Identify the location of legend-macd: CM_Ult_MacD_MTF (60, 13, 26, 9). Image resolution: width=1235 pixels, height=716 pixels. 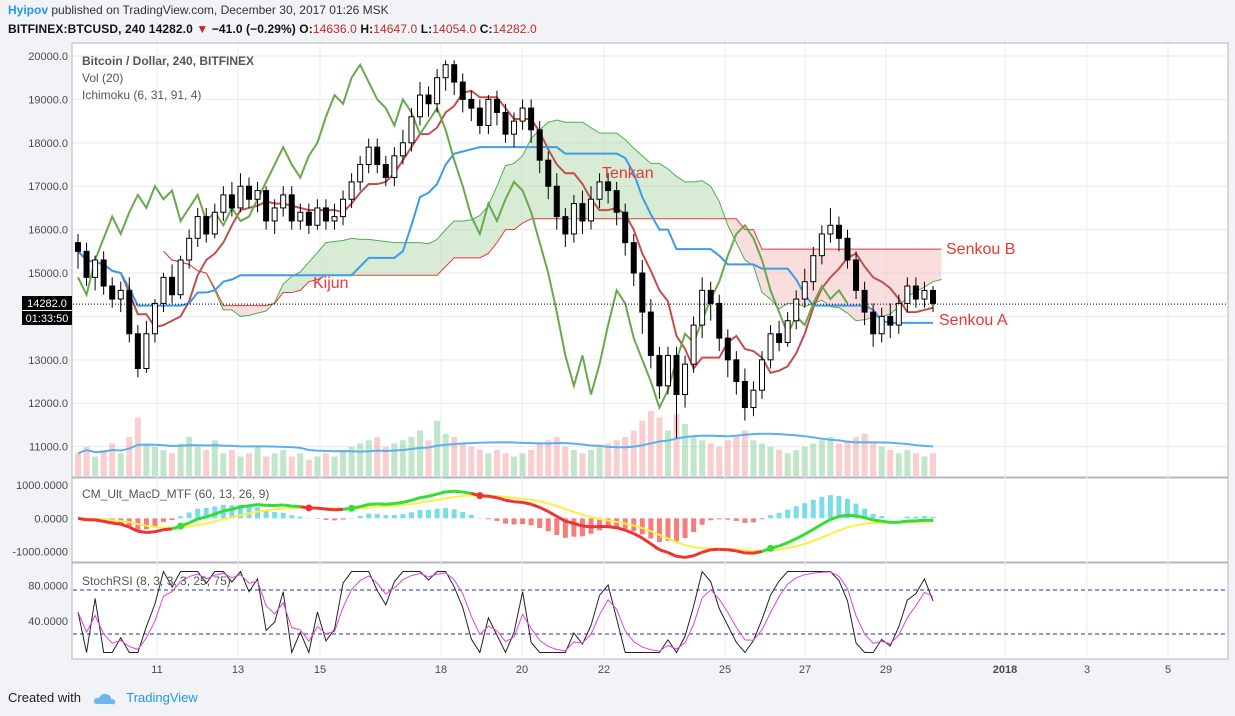
(175, 494).